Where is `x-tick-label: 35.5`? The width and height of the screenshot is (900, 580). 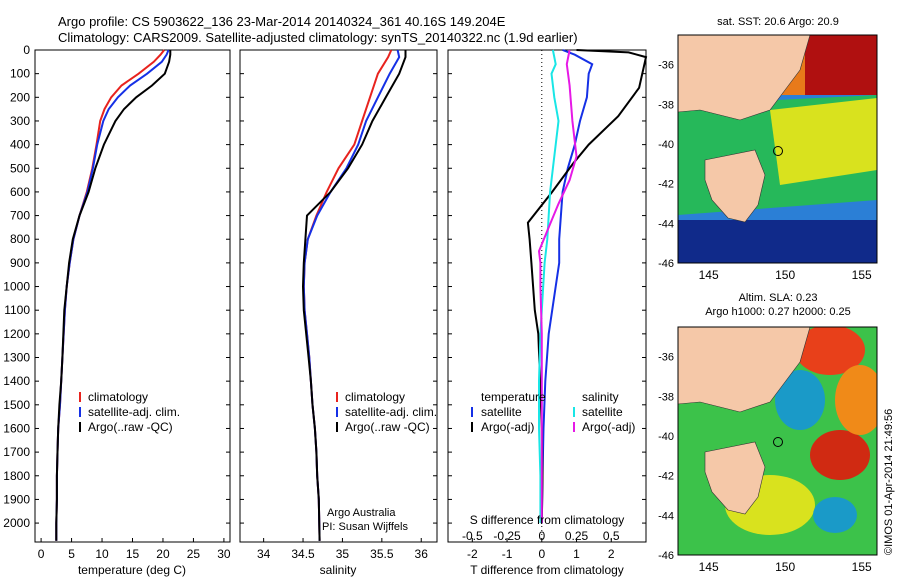 x-tick-label: 35.5 is located at coordinates (382, 554).